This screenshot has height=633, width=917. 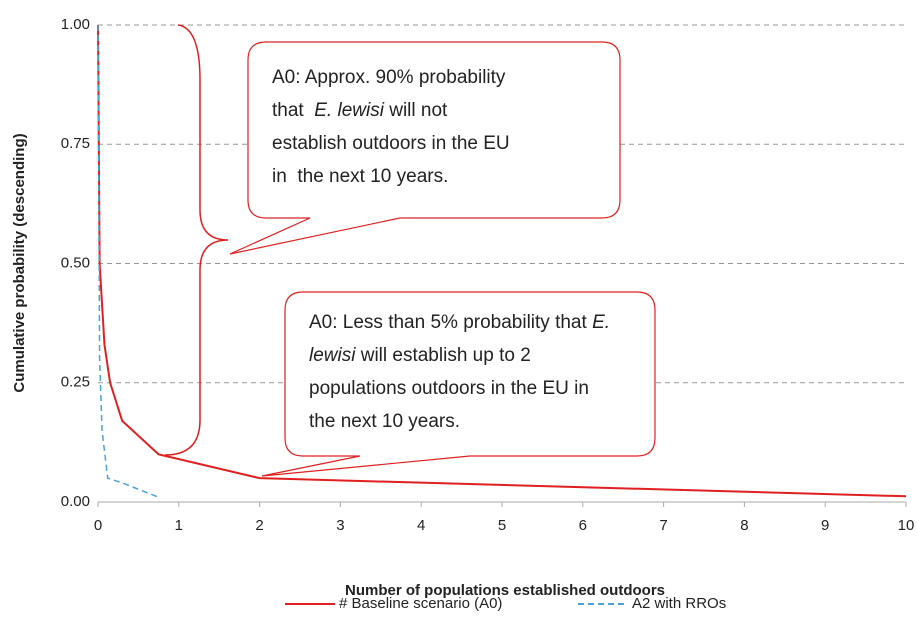 I want to click on annotation-line: the next 10 years., so click(x=384, y=421).